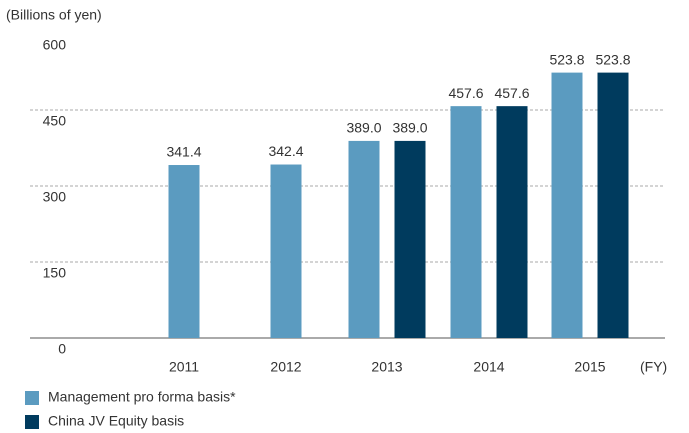  I want to click on x-tick-label: 2015, so click(589, 367).